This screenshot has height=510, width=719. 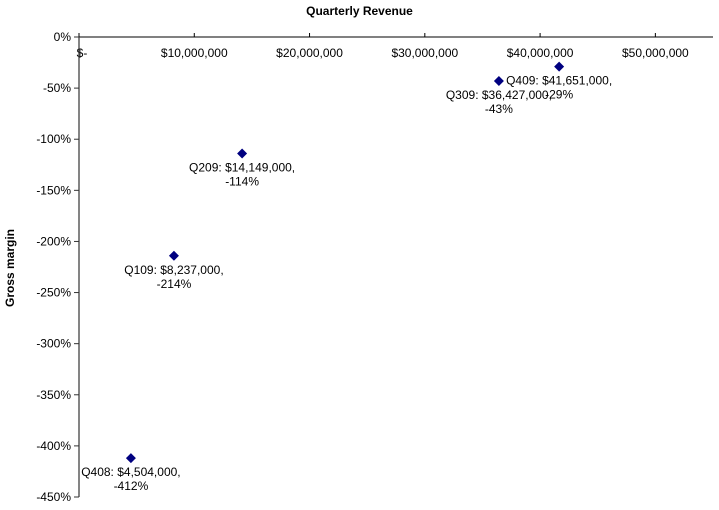 What do you see at coordinates (131, 486) in the screenshot?
I see `data-label: -412%` at bounding box center [131, 486].